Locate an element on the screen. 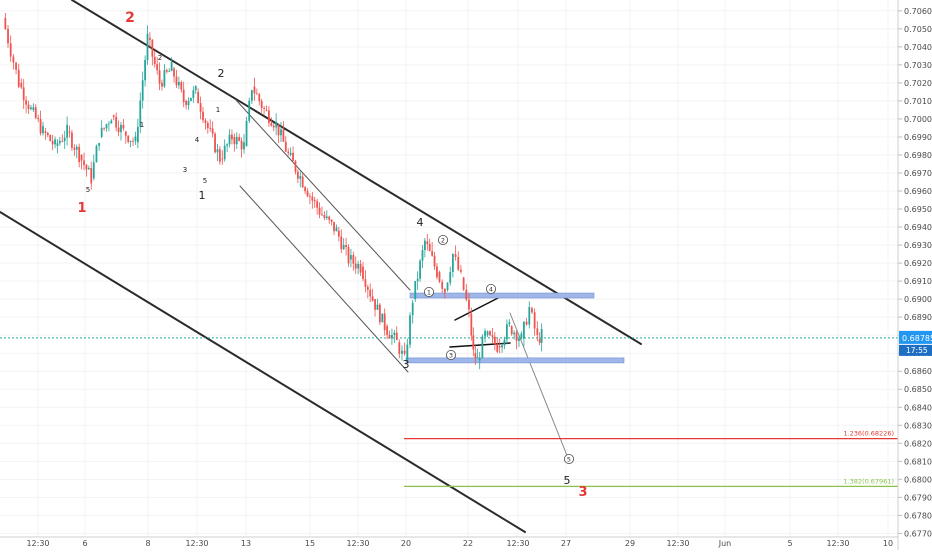  circled-wave-label: 1 is located at coordinates (429, 292).